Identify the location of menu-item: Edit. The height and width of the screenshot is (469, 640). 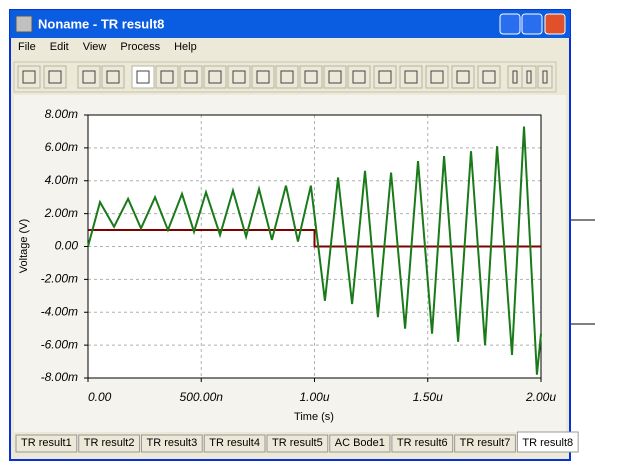
(59, 47).